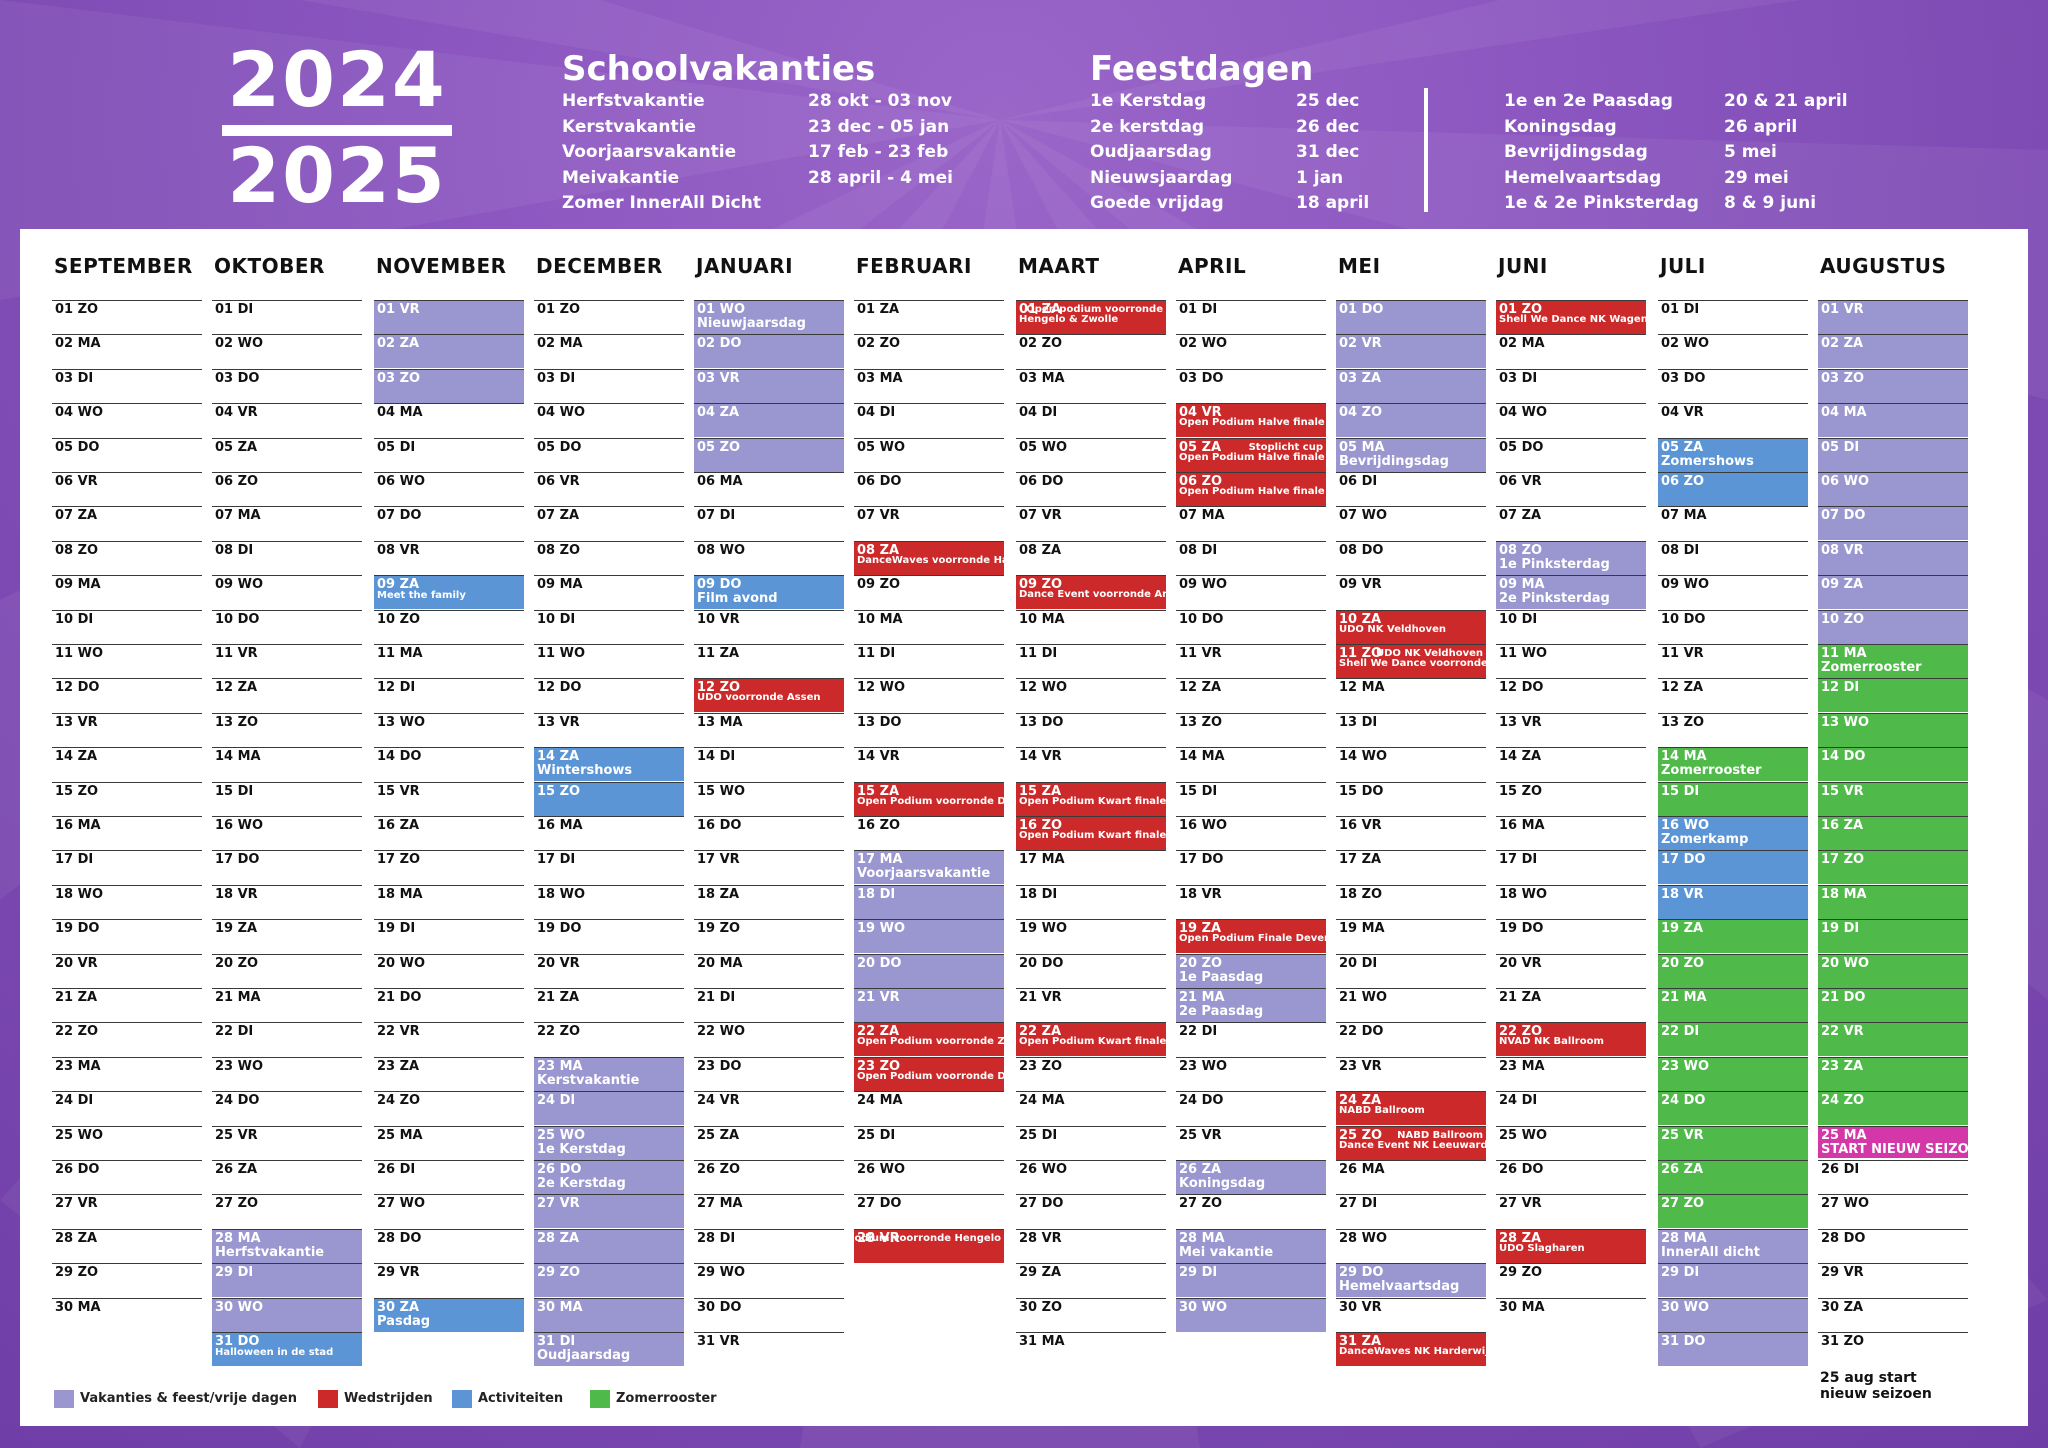  I want to click on day-cell: 07 VR, so click(1091, 523).